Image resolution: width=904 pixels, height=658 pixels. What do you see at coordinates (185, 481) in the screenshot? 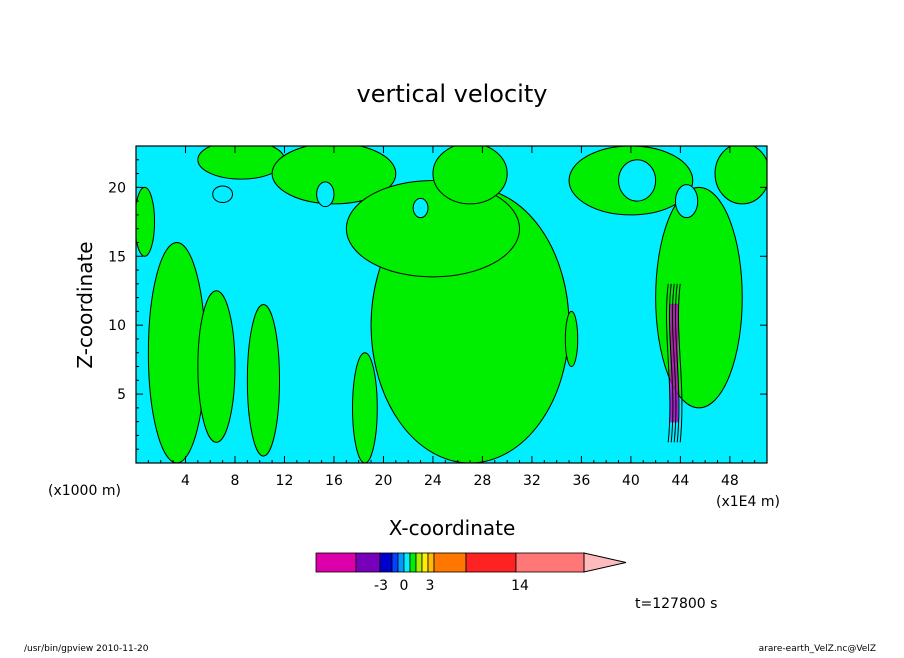
I see `x-tick-label: 4` at bounding box center [185, 481].